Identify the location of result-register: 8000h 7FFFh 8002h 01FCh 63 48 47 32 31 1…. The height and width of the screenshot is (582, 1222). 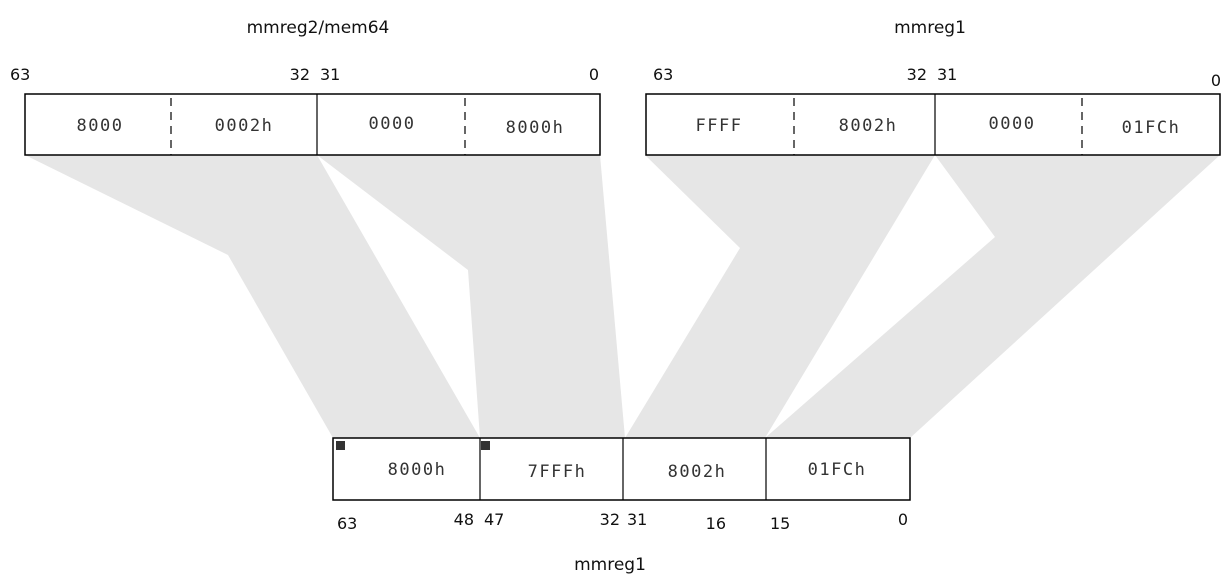
(621, 485).